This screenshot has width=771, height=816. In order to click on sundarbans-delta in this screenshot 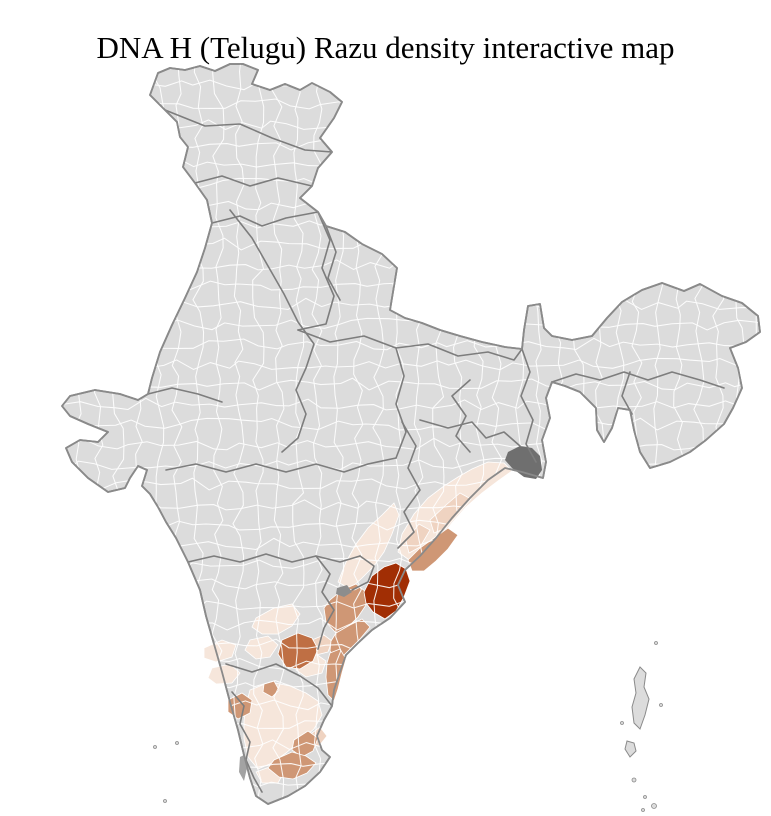, I will do `click(523, 462)`.